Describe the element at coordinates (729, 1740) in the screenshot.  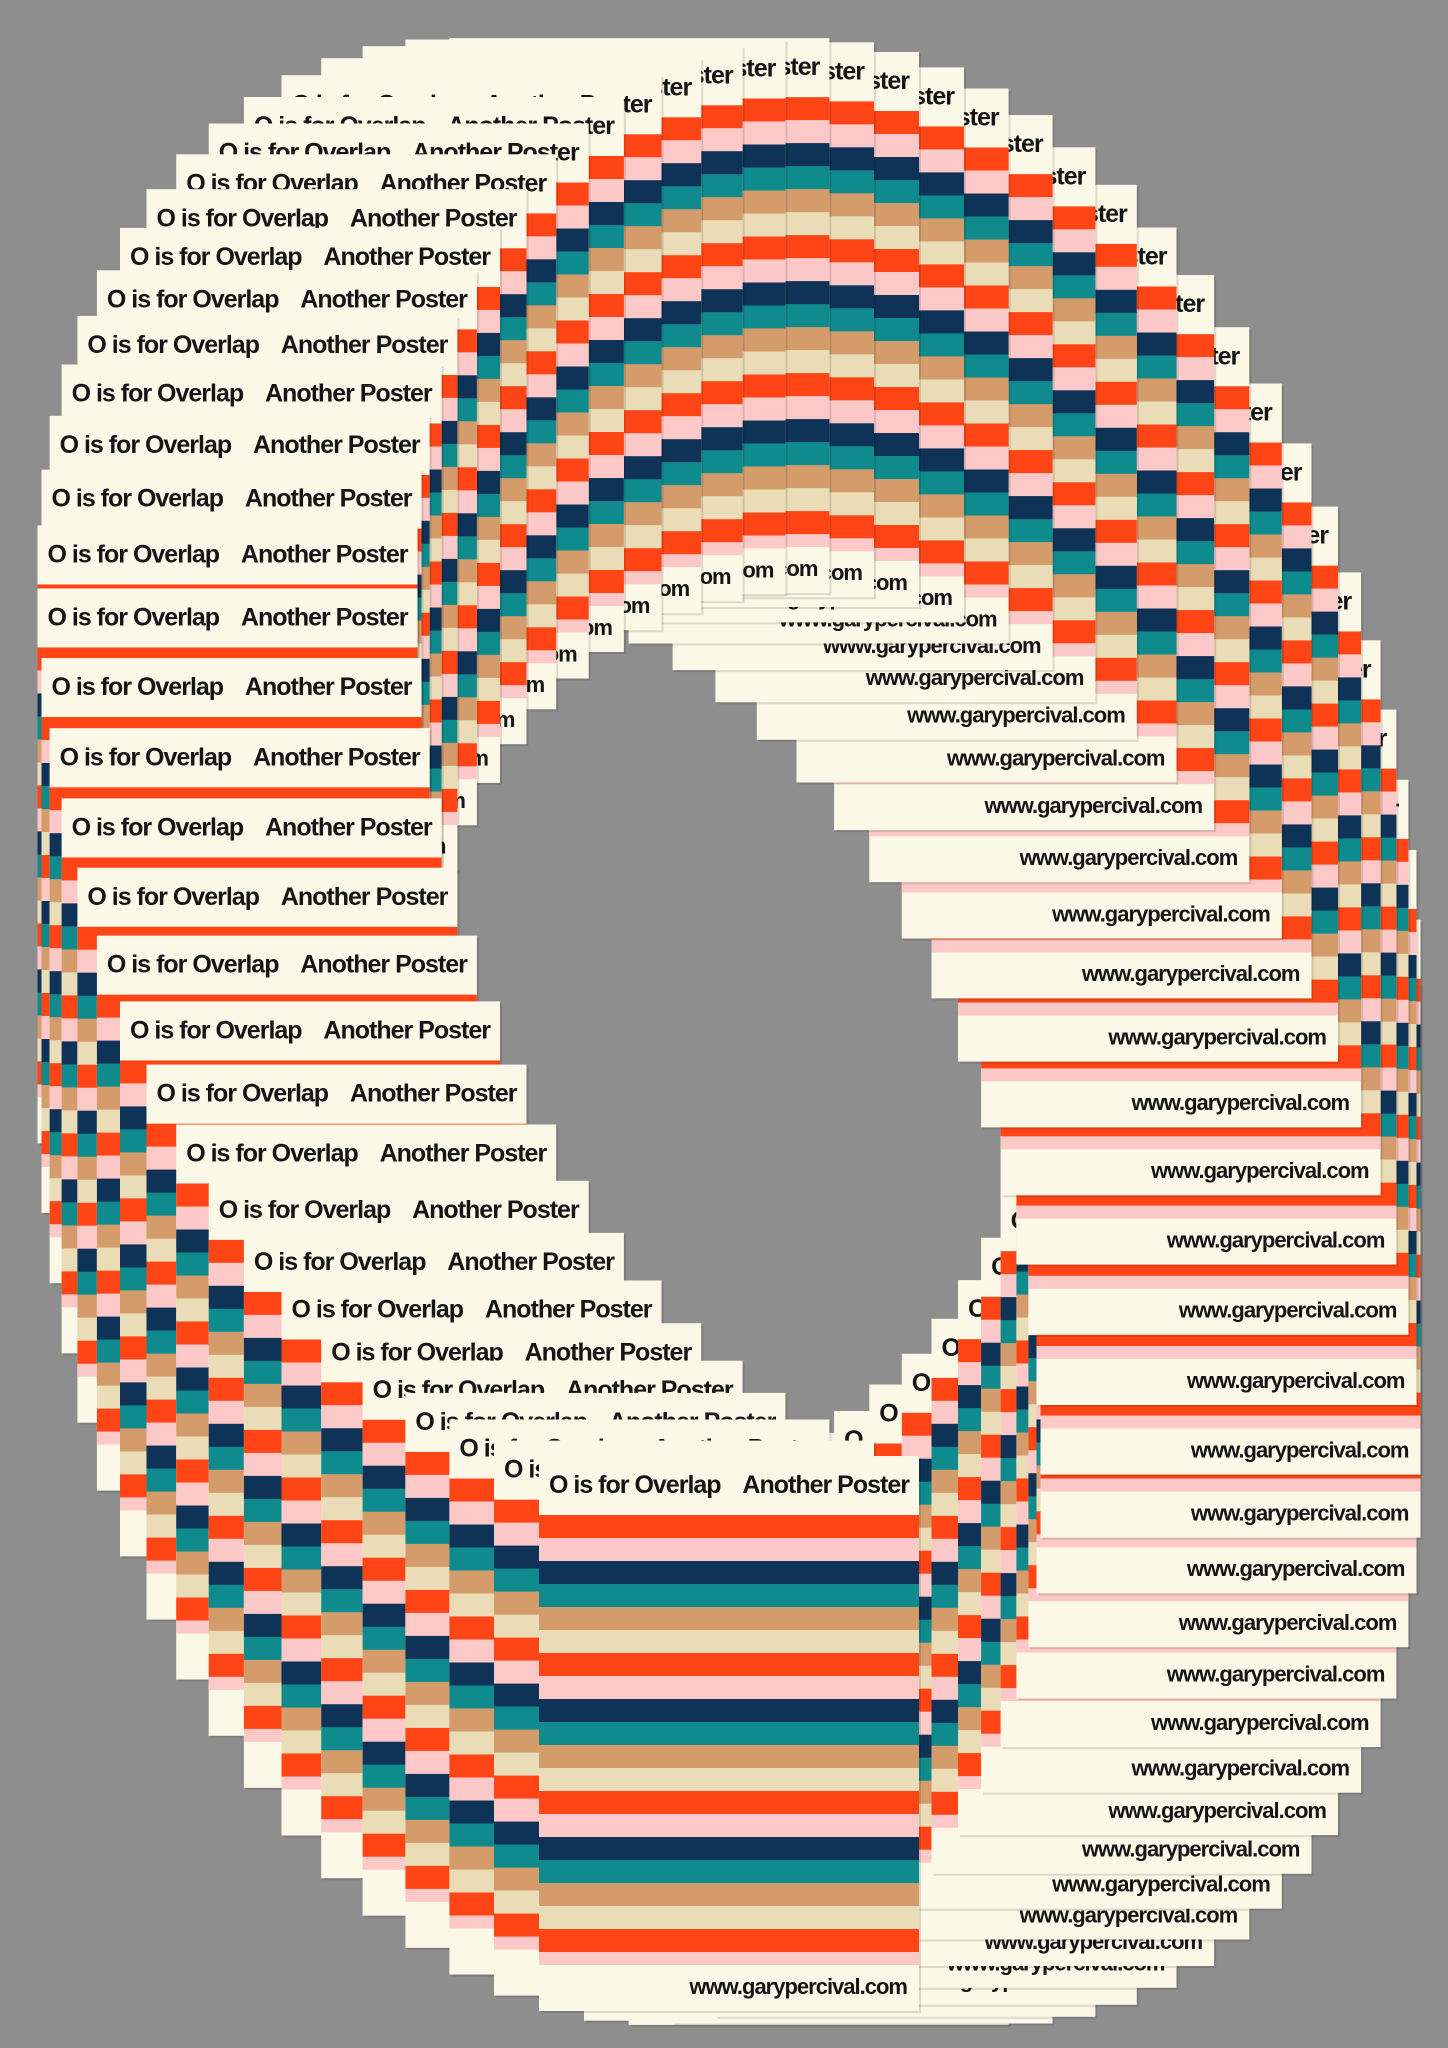
I see `card-stripes` at that location.